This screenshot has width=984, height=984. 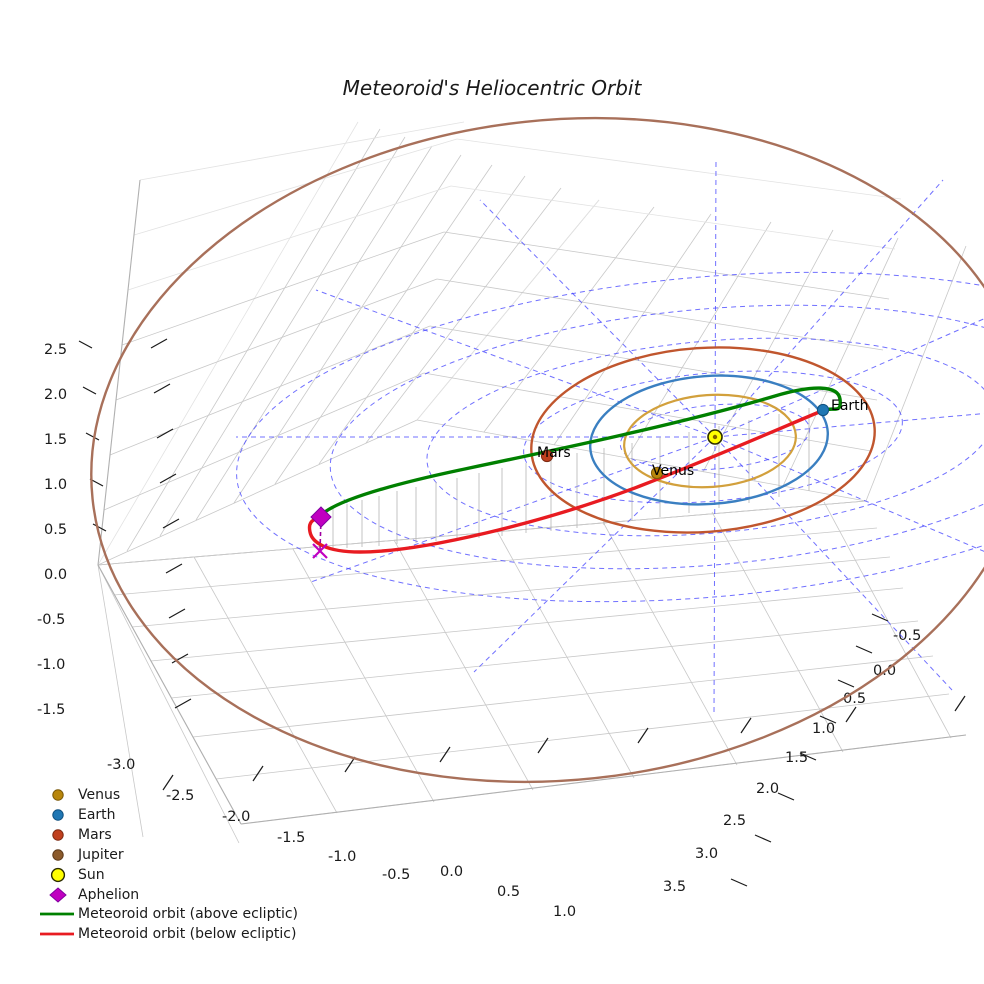 I want to click on legend-item-jupiter: Jupiter, so click(x=88, y=855).